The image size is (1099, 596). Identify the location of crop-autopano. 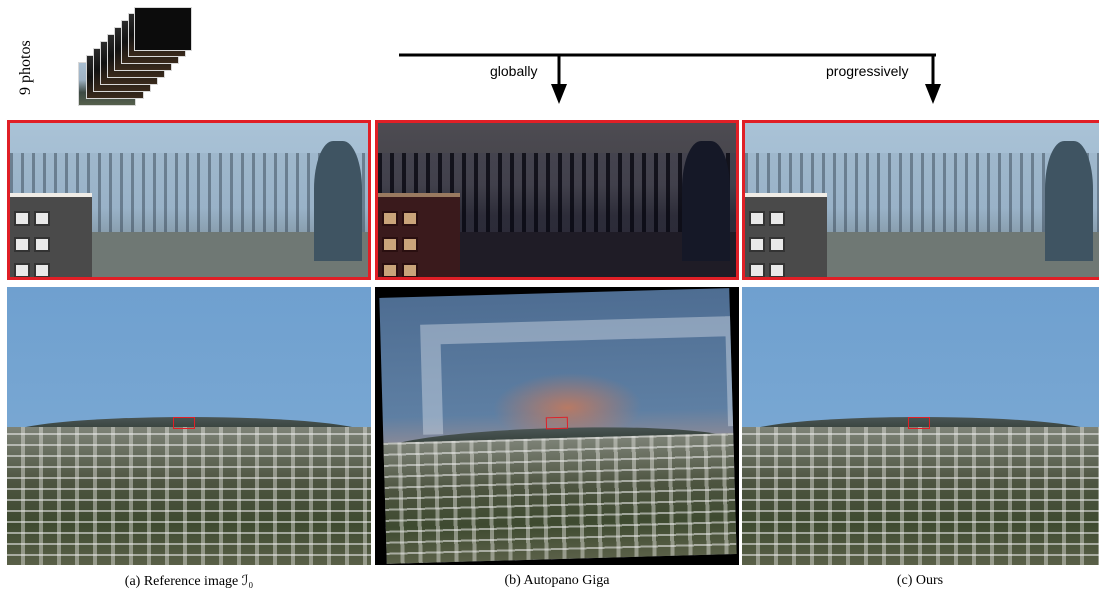
(557, 200).